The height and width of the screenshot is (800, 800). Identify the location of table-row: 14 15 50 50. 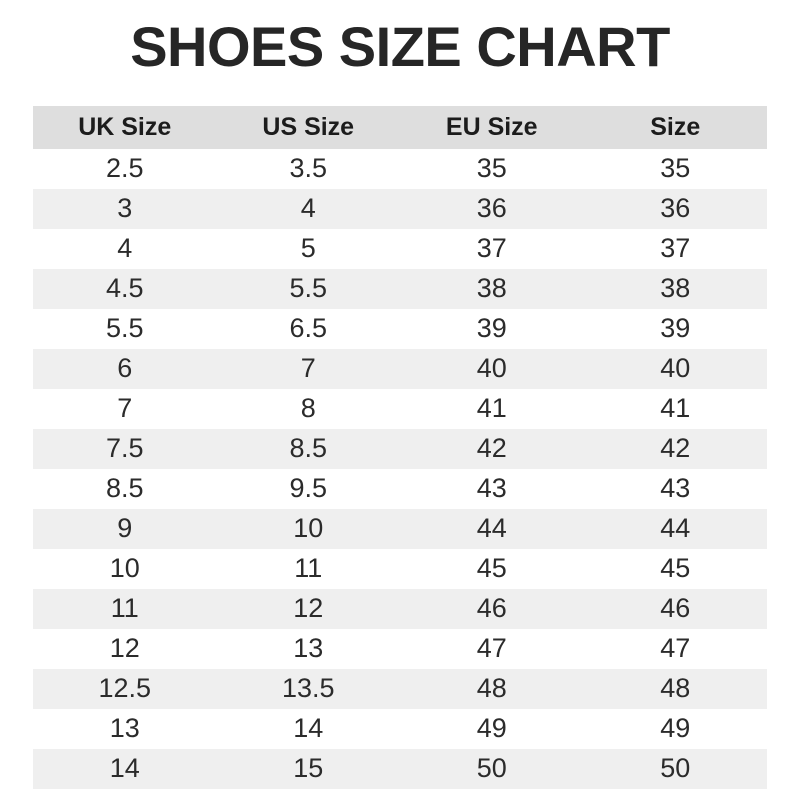
(400, 768).